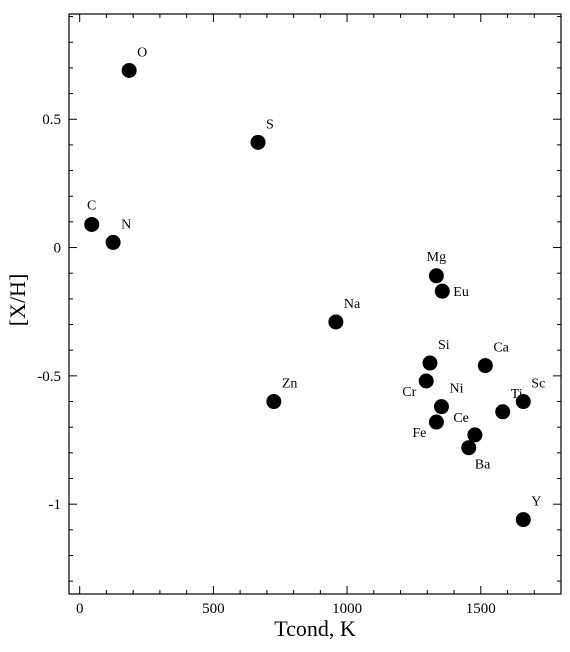 Image resolution: width=570 pixels, height=652 pixels. I want to click on data-point-si, so click(430, 363).